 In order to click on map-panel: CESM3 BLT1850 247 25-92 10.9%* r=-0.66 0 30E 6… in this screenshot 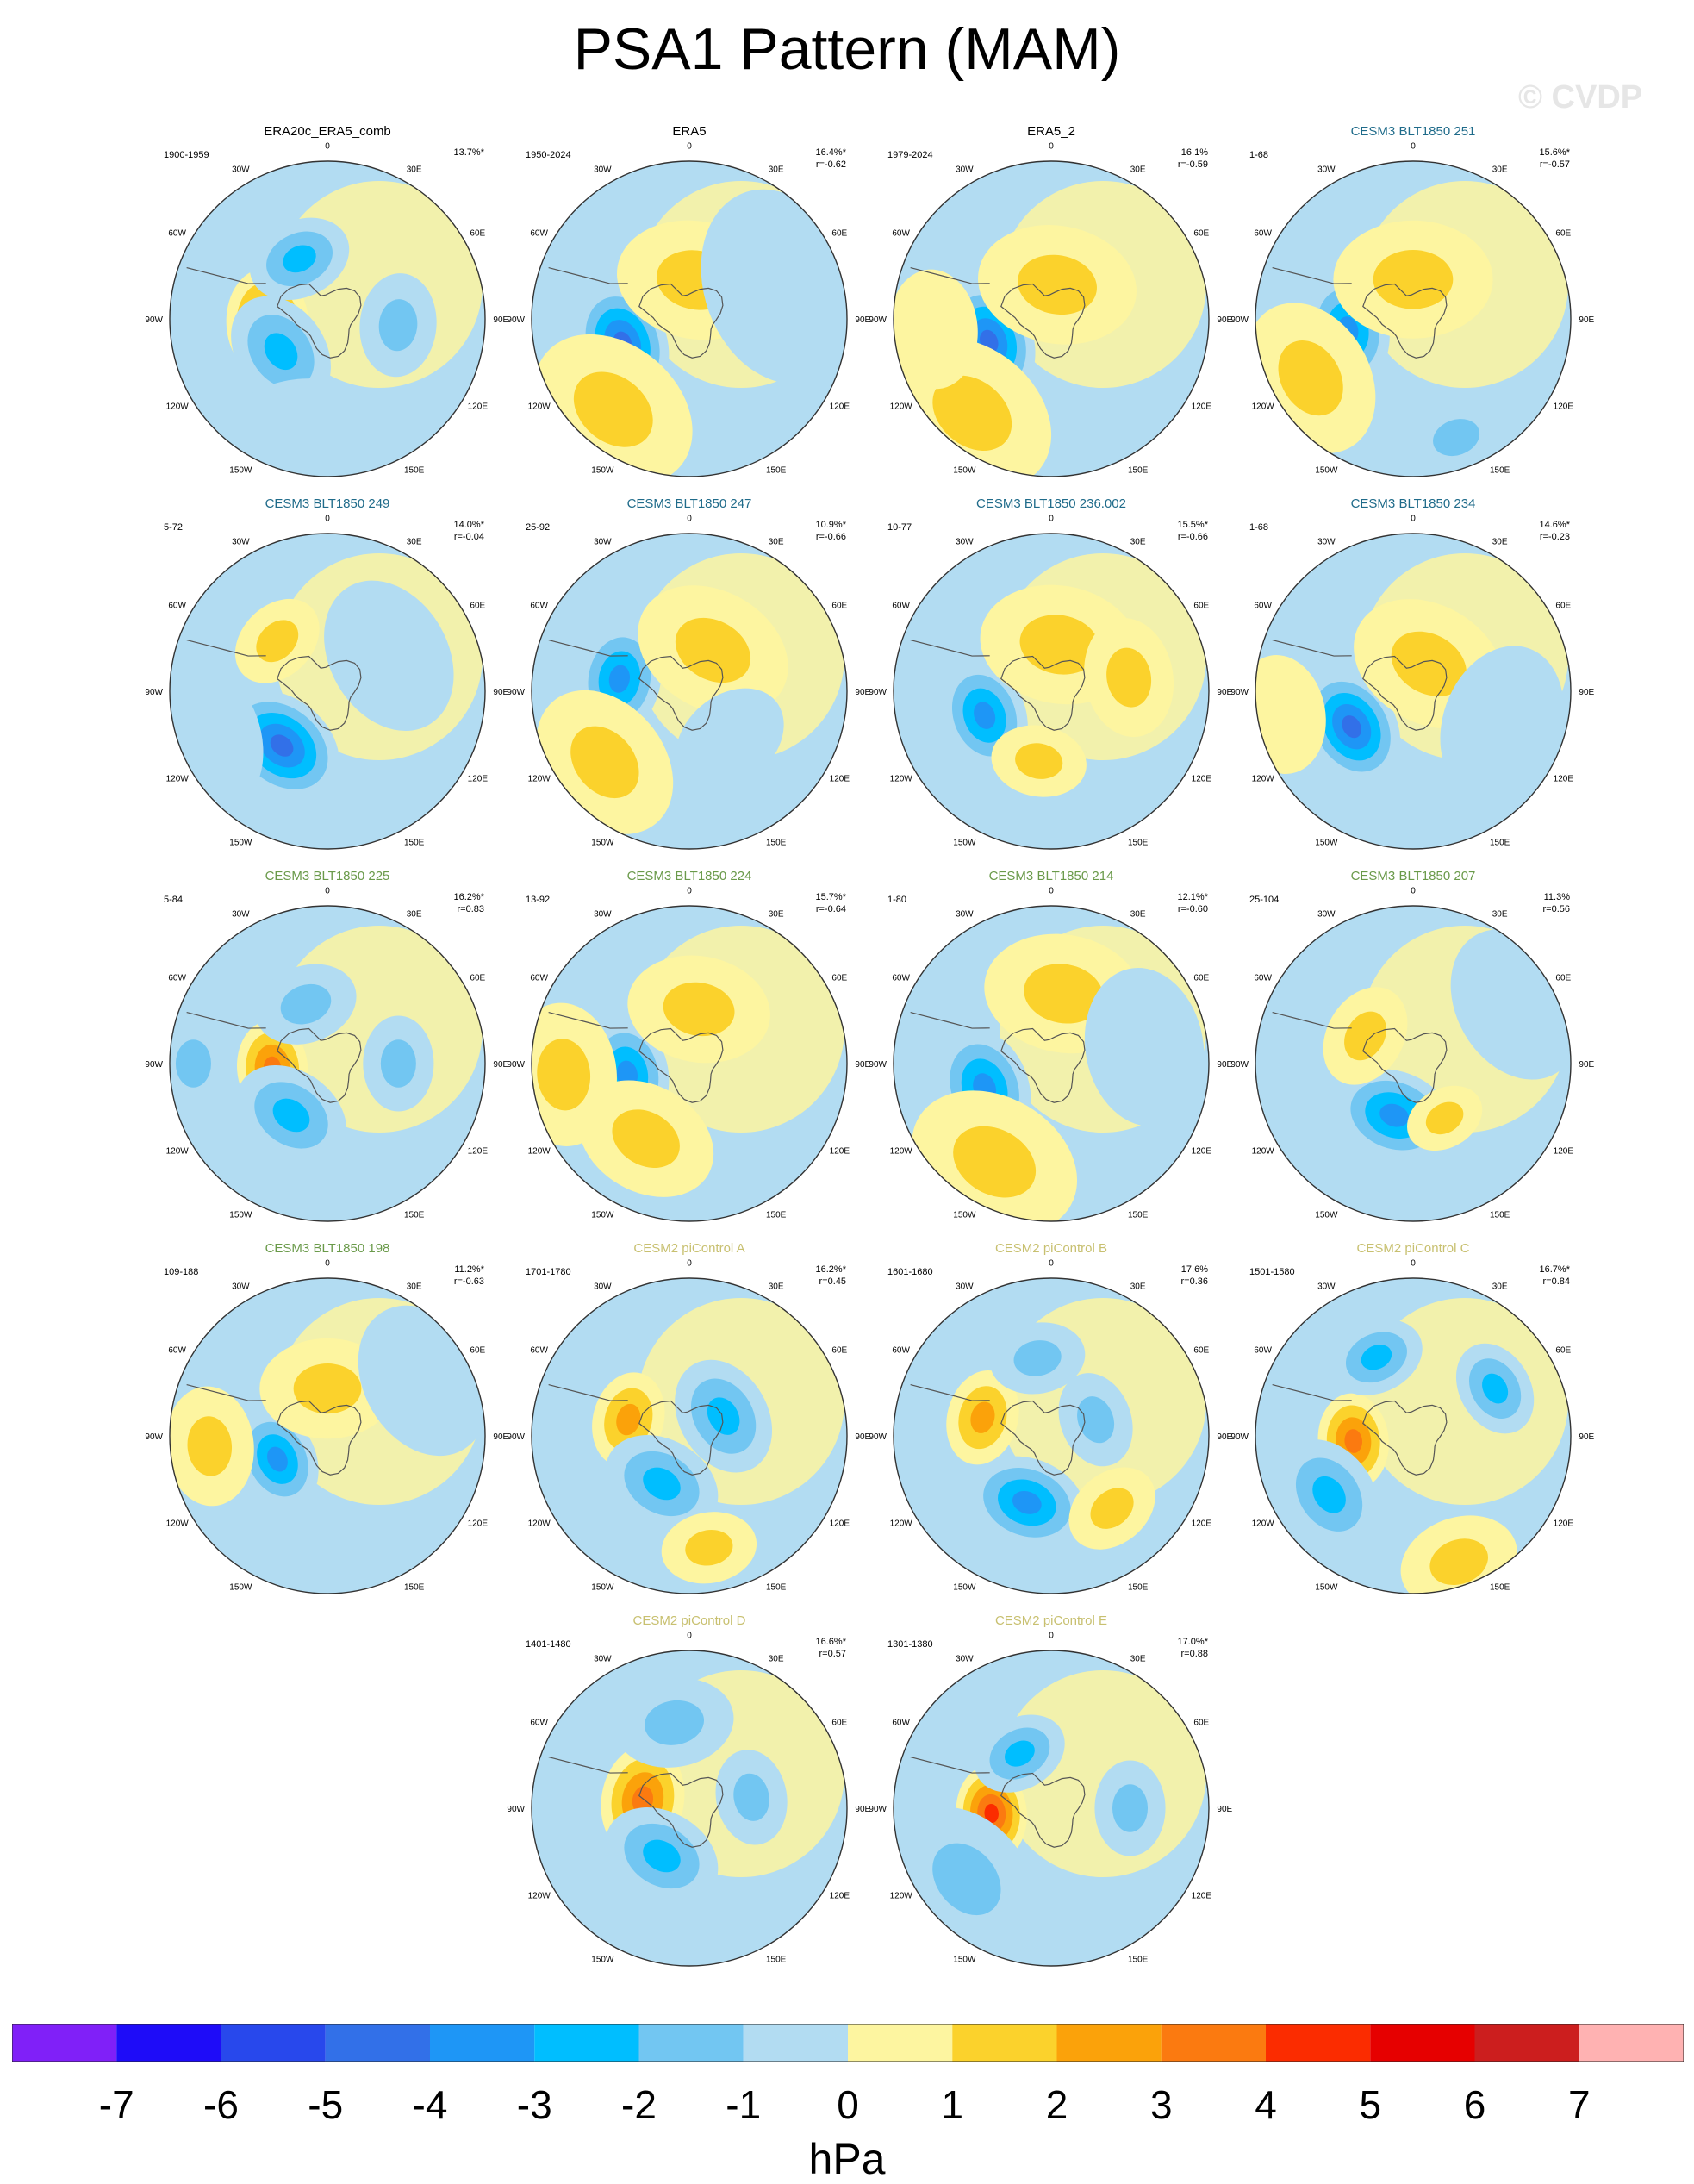, I will do `click(689, 674)`.